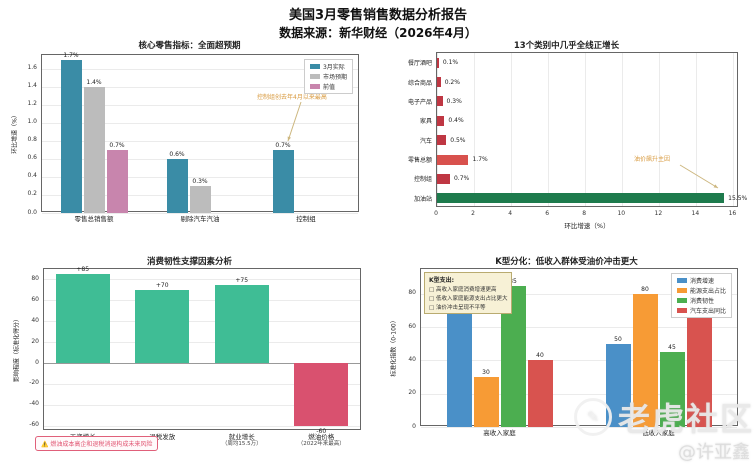  I want to click on bar-value-label: 1.7%, so click(480, 160).